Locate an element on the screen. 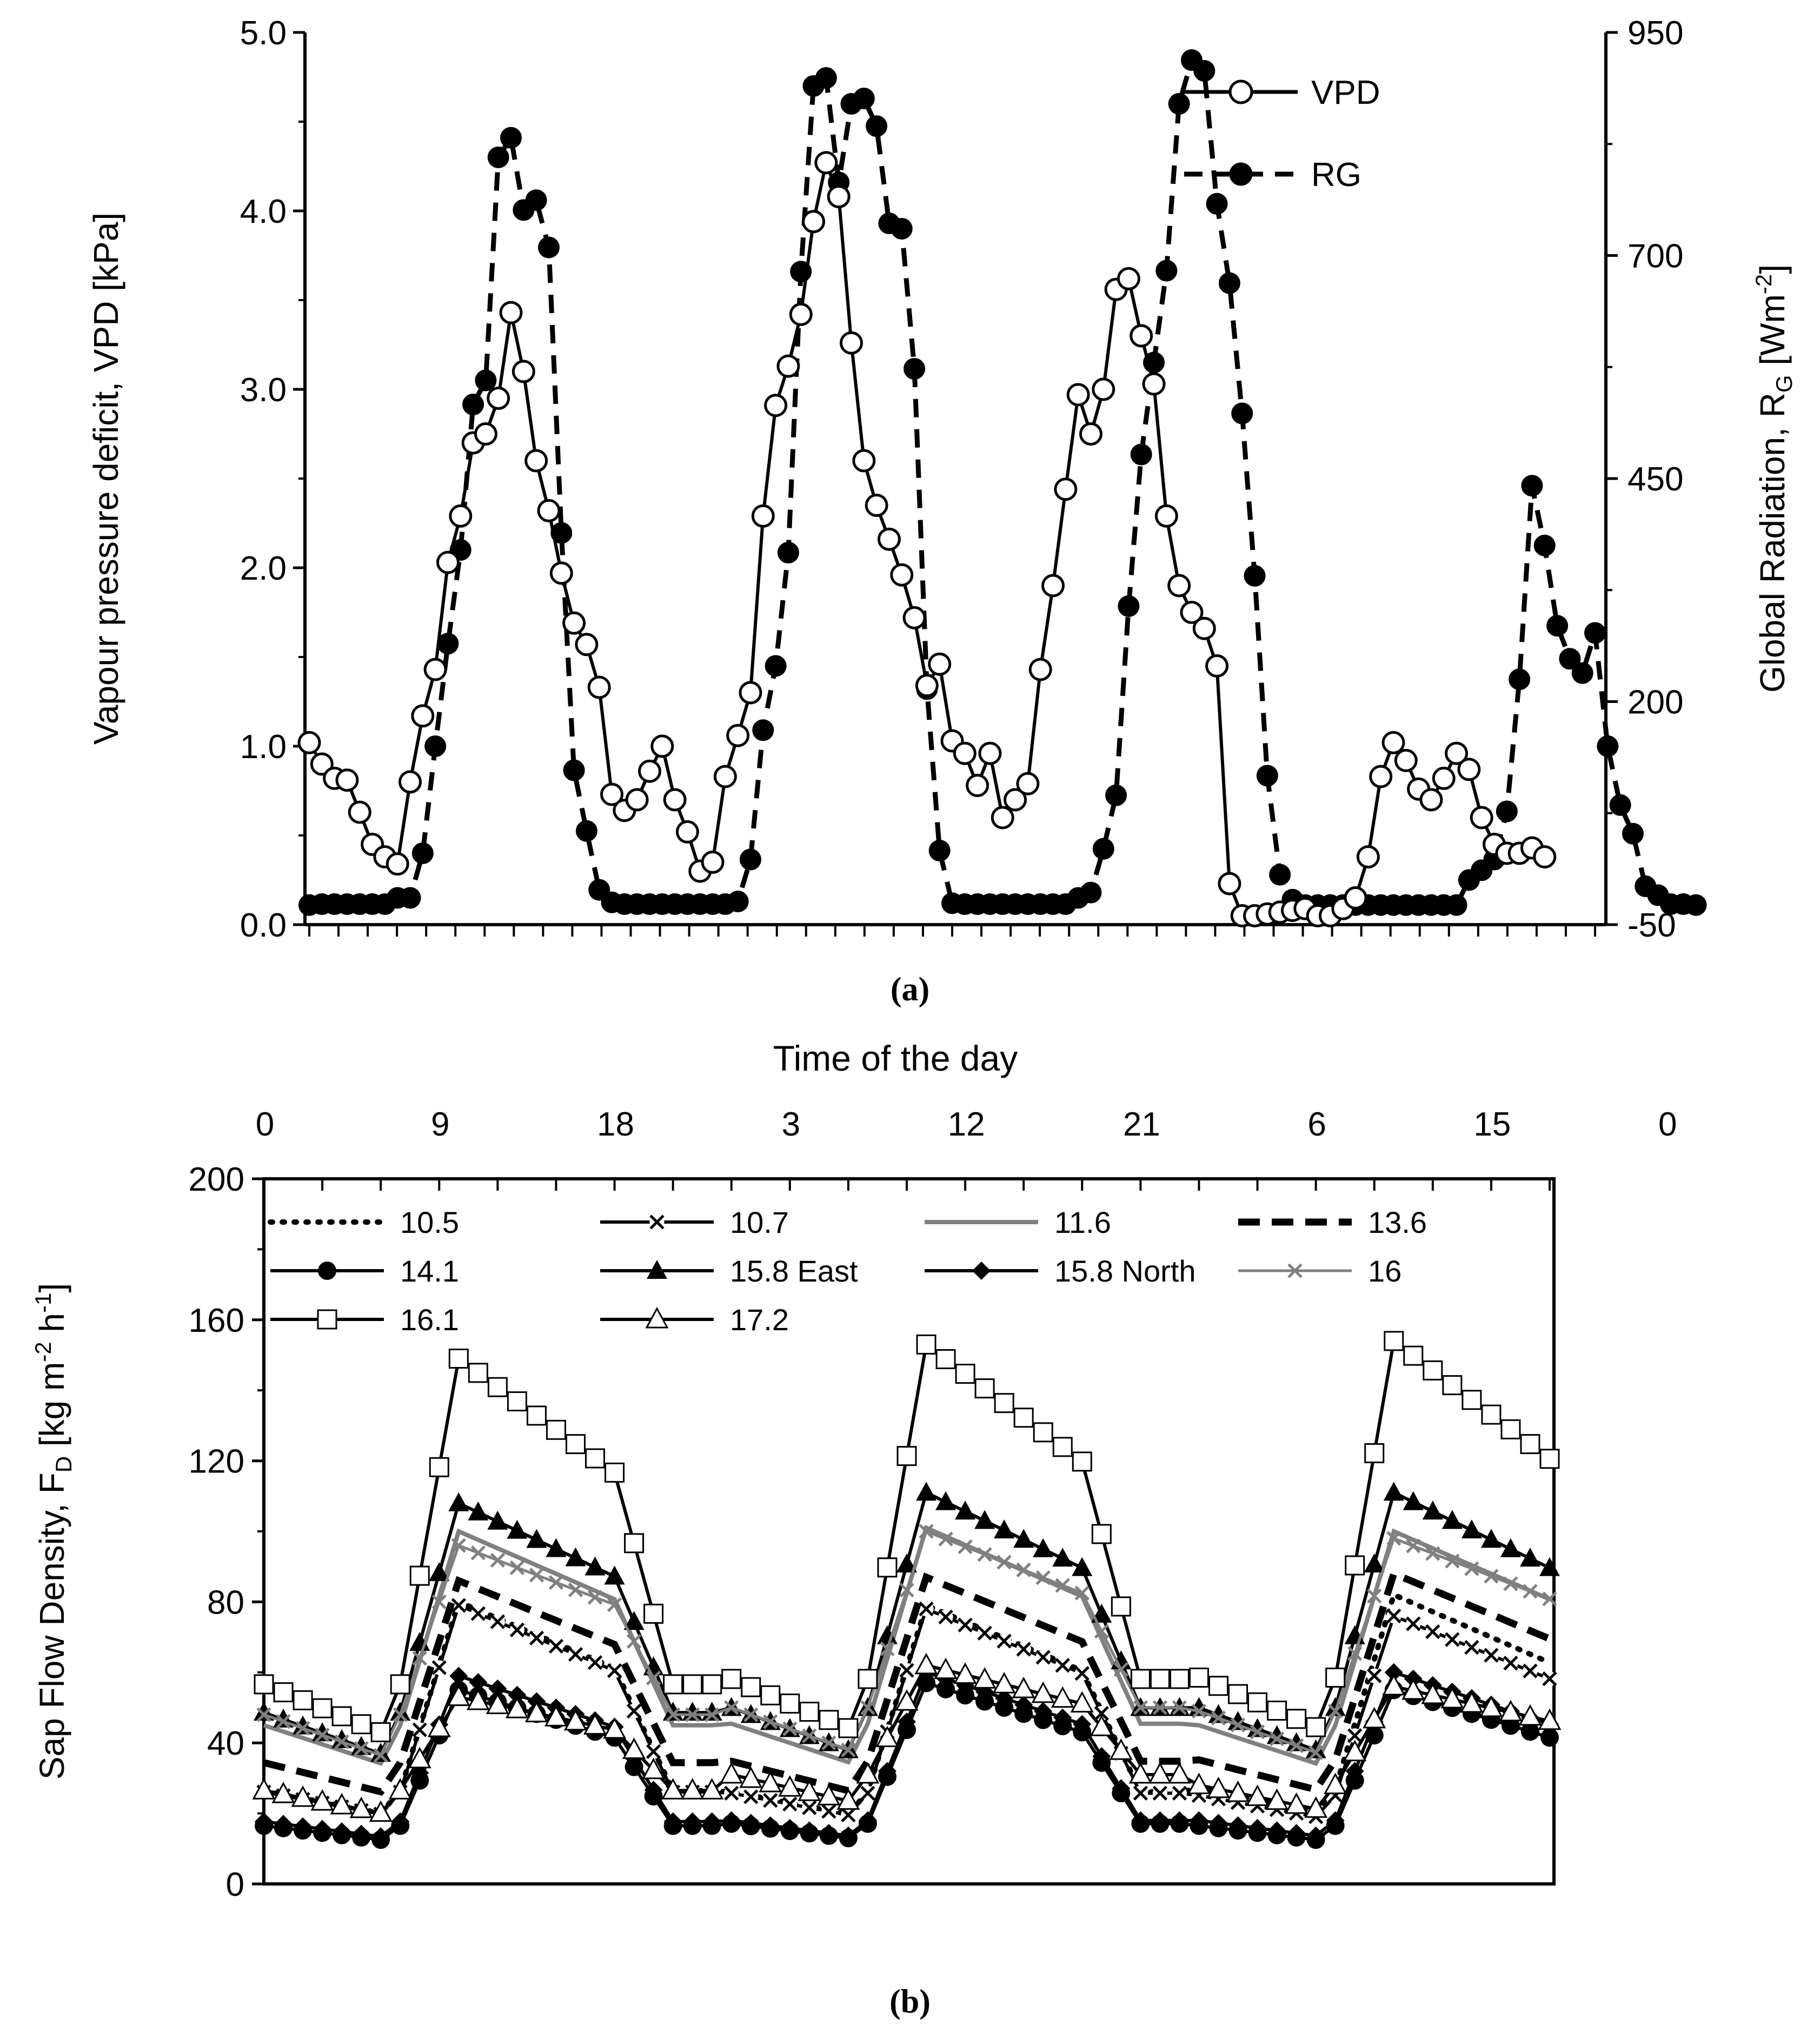  x-tick-label: 9 is located at coordinates (440, 1124).